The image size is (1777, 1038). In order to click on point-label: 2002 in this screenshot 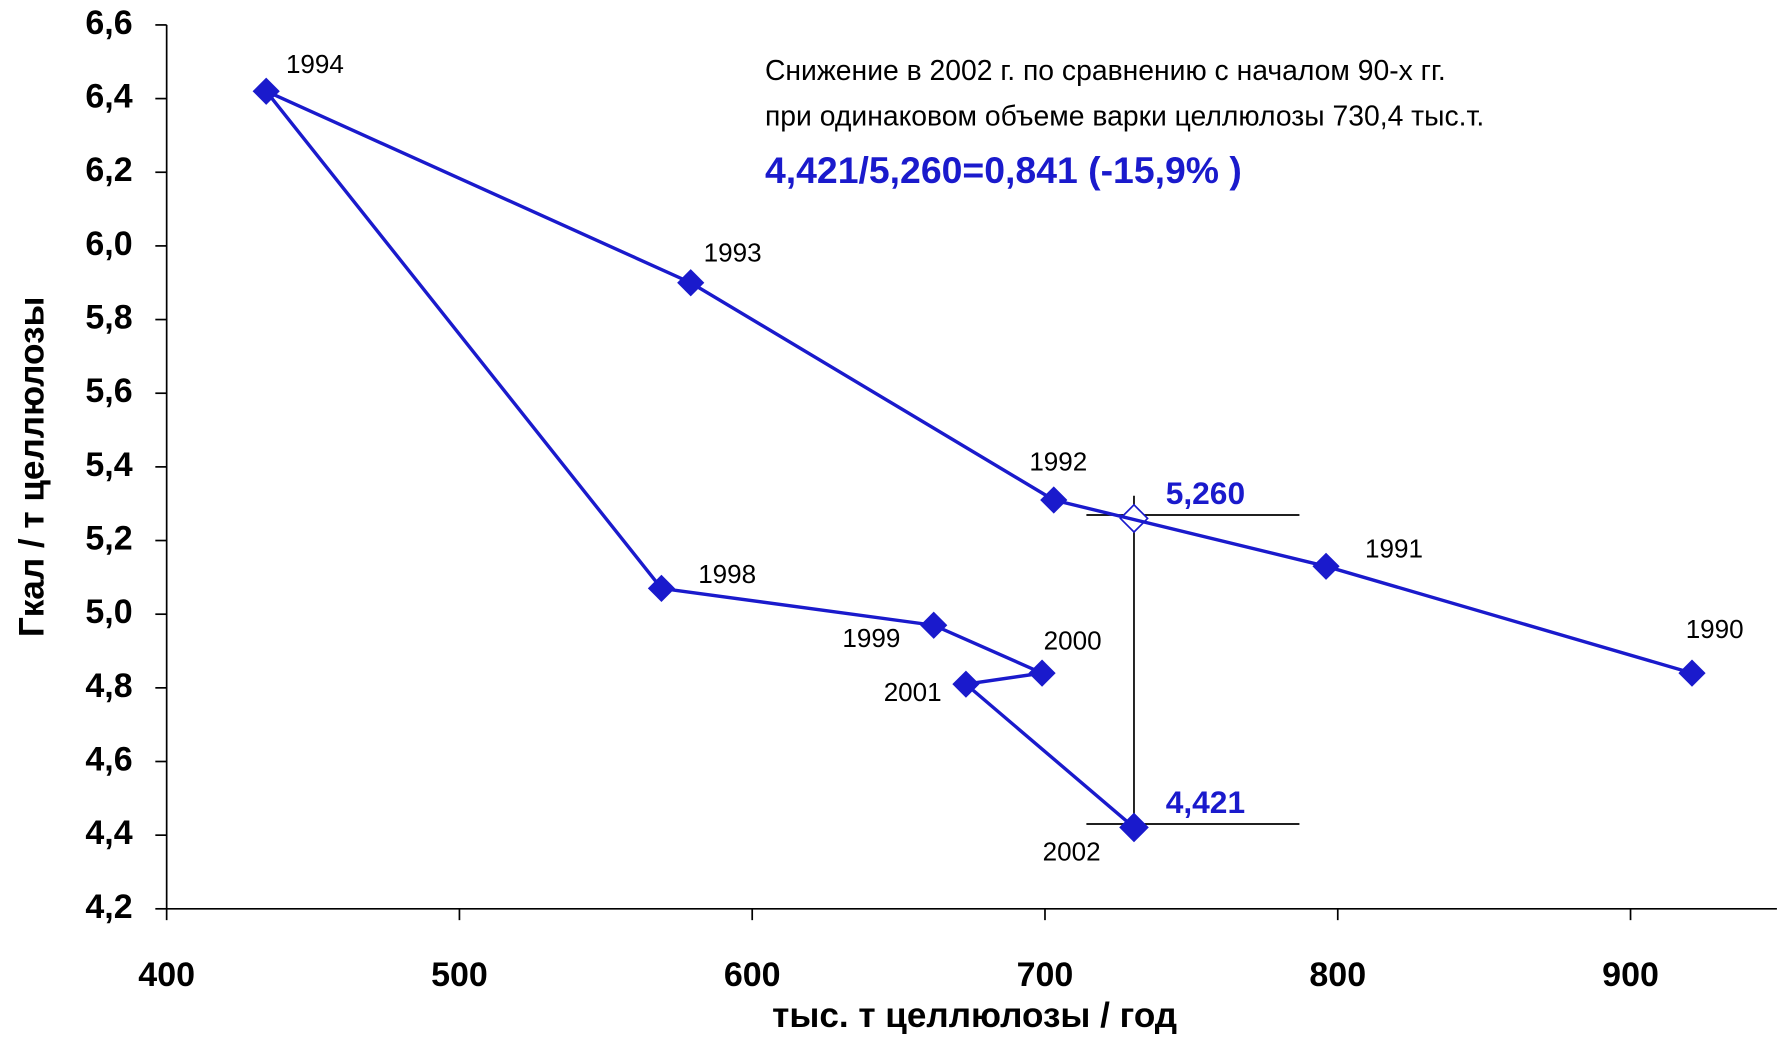, I will do `click(1072, 851)`.